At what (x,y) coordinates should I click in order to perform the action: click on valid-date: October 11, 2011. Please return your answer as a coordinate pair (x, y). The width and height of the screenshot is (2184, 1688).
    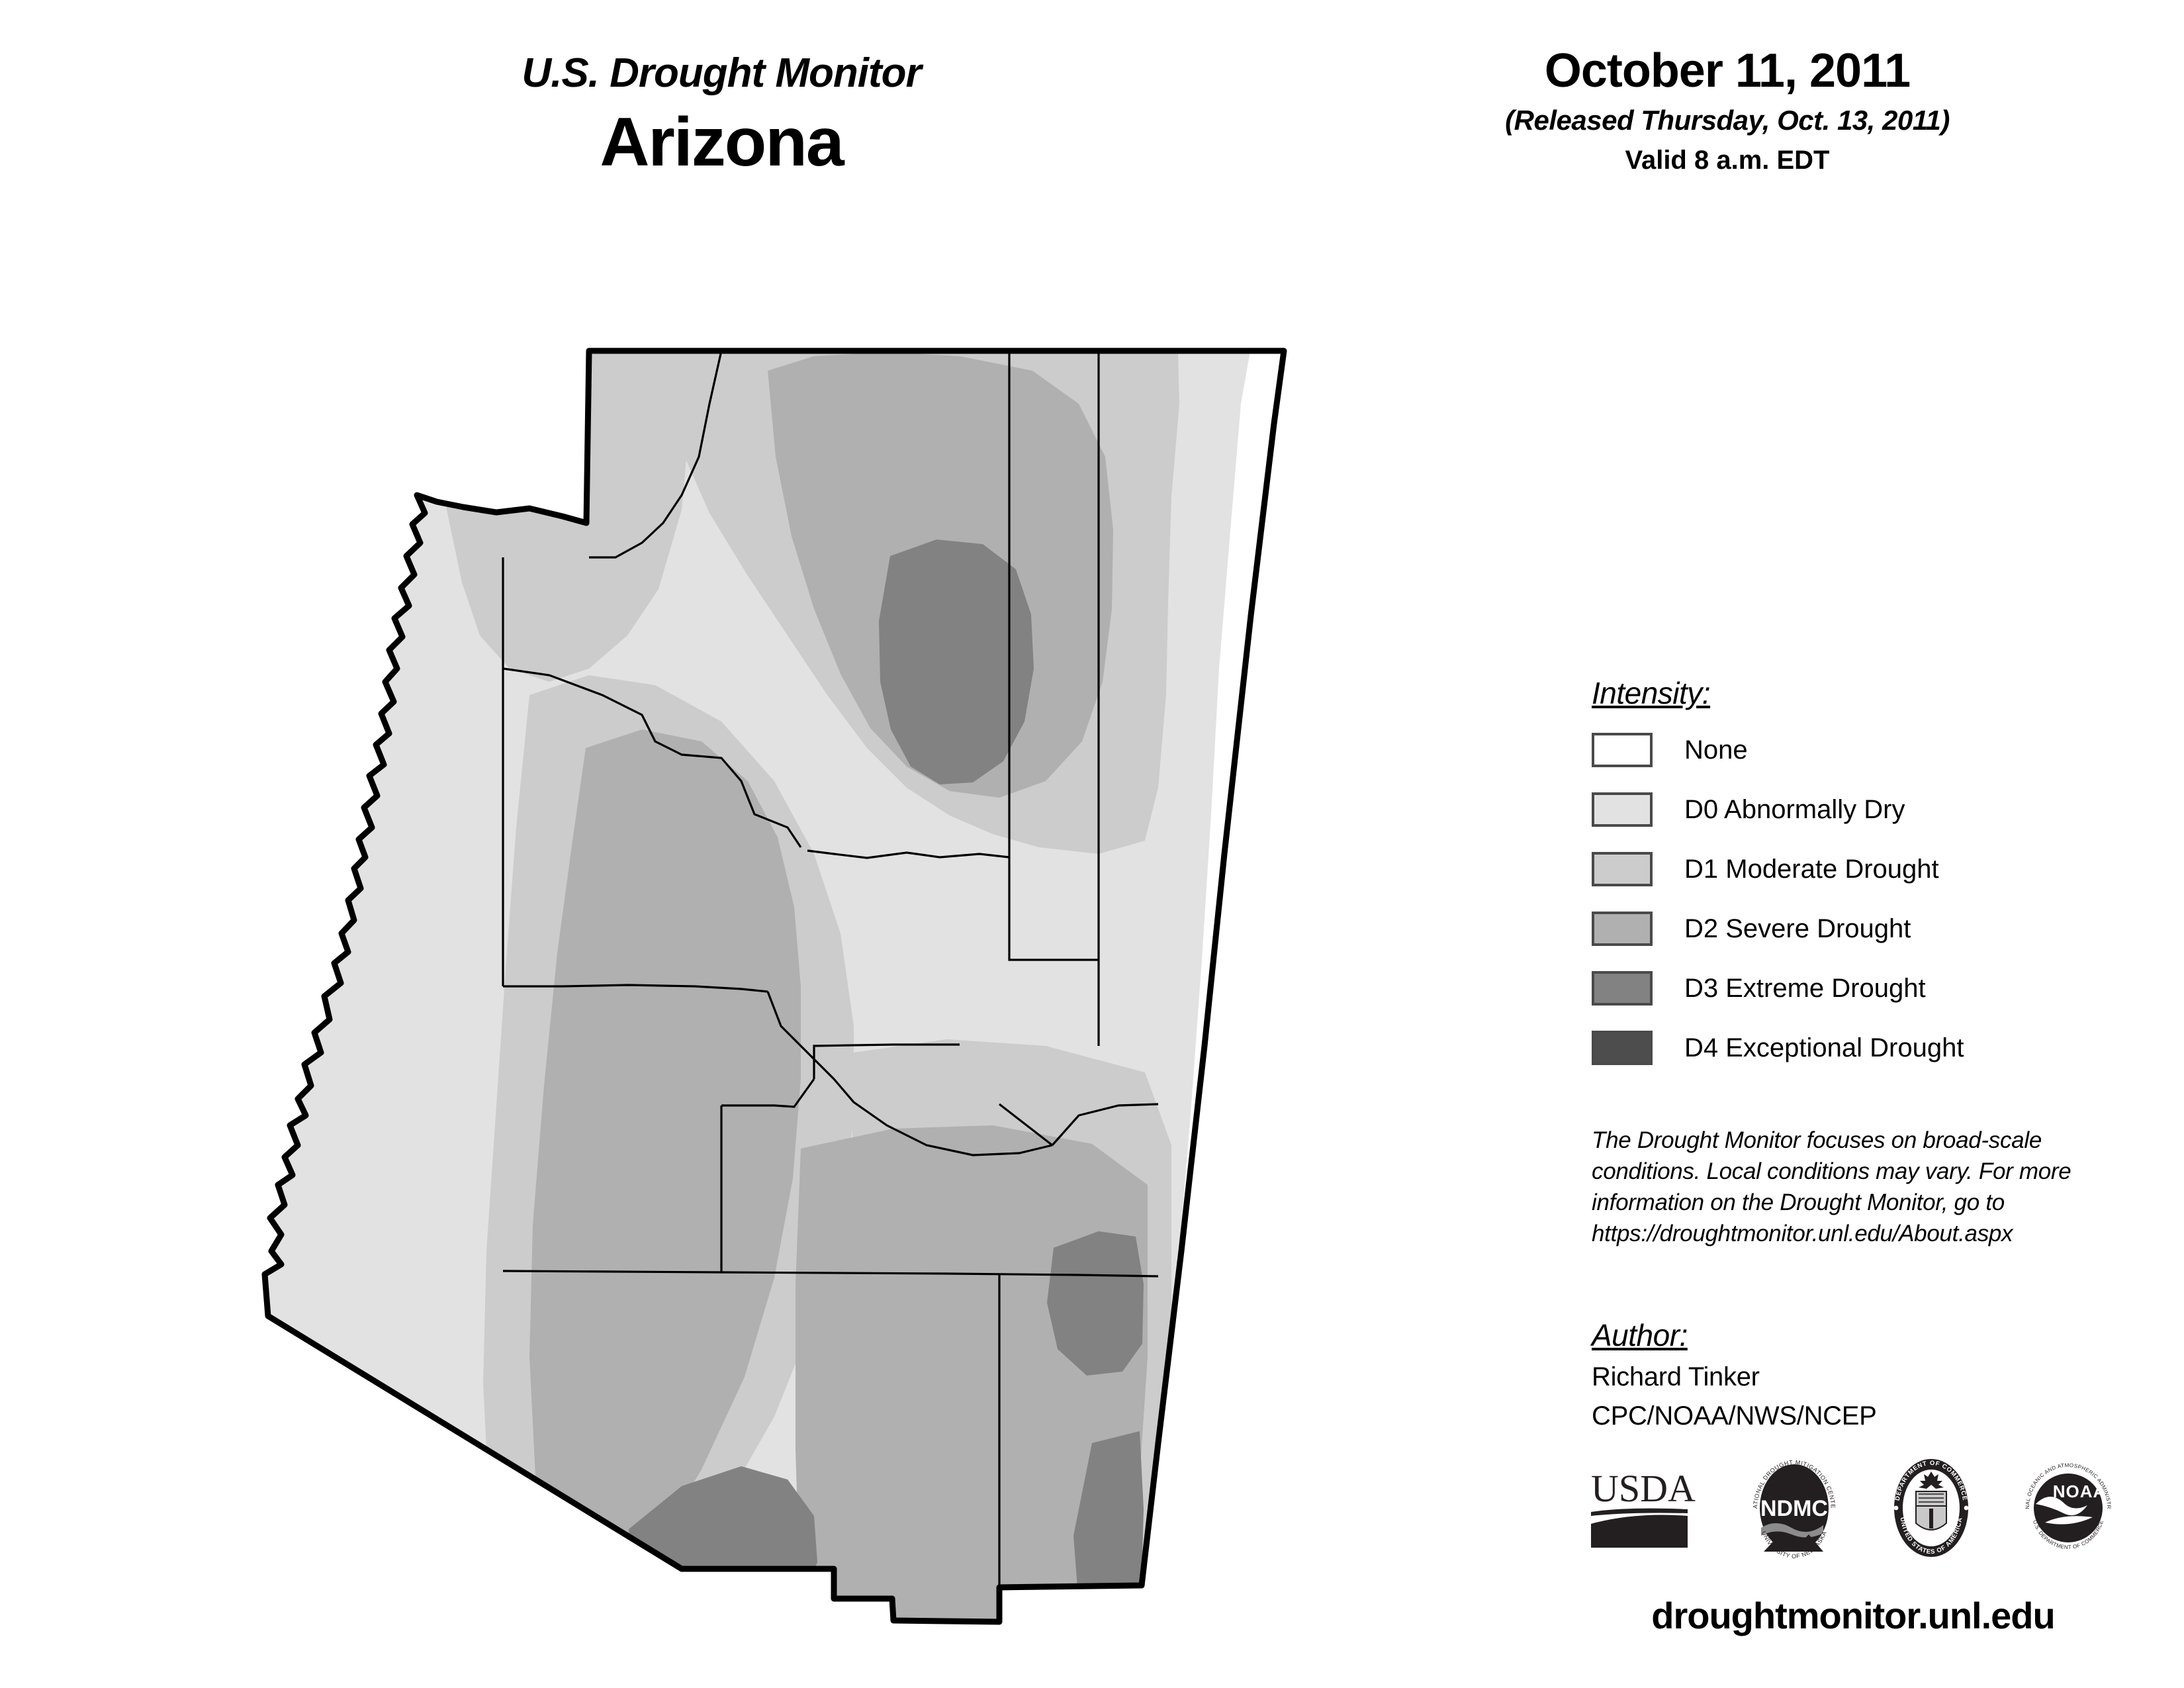
    Looking at the image, I should click on (1727, 70).